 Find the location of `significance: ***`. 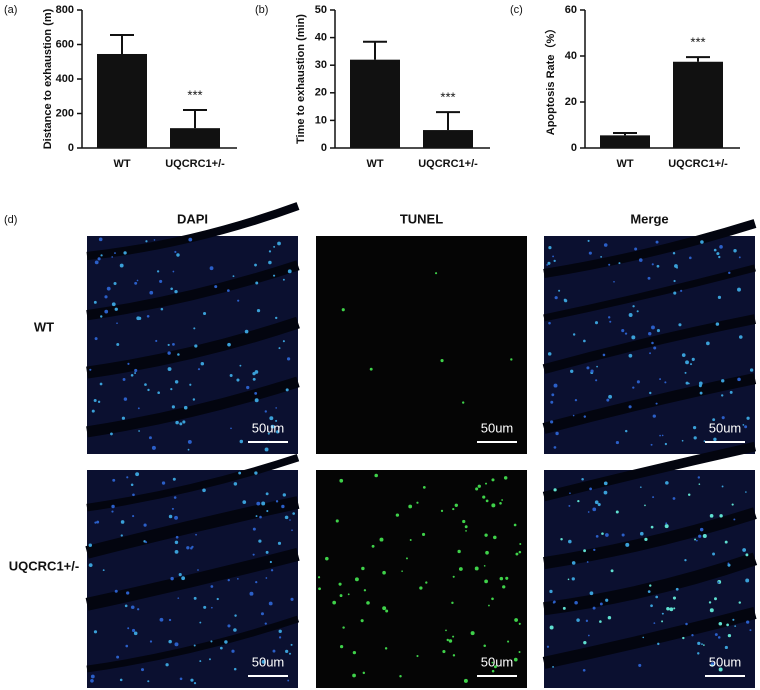

significance: *** is located at coordinates (447, 97).